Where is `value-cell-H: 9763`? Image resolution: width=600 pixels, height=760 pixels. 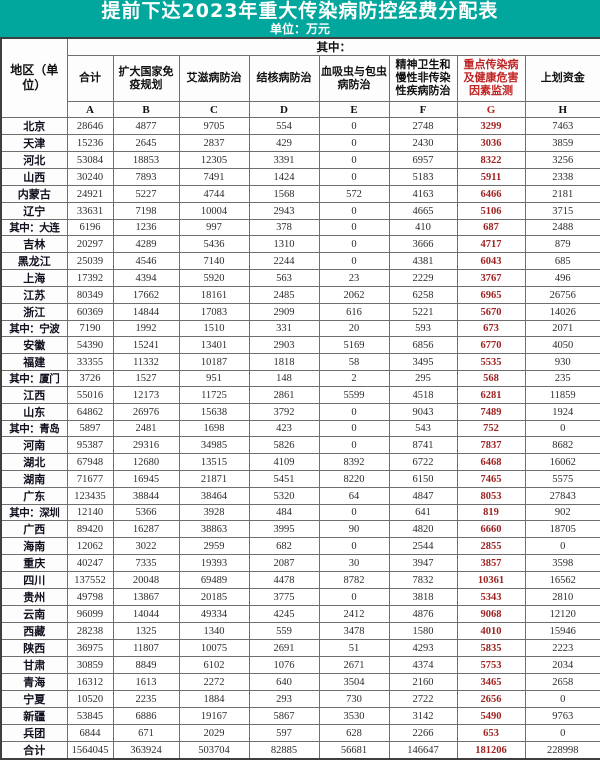
value-cell-H: 9763 is located at coordinates (562, 716).